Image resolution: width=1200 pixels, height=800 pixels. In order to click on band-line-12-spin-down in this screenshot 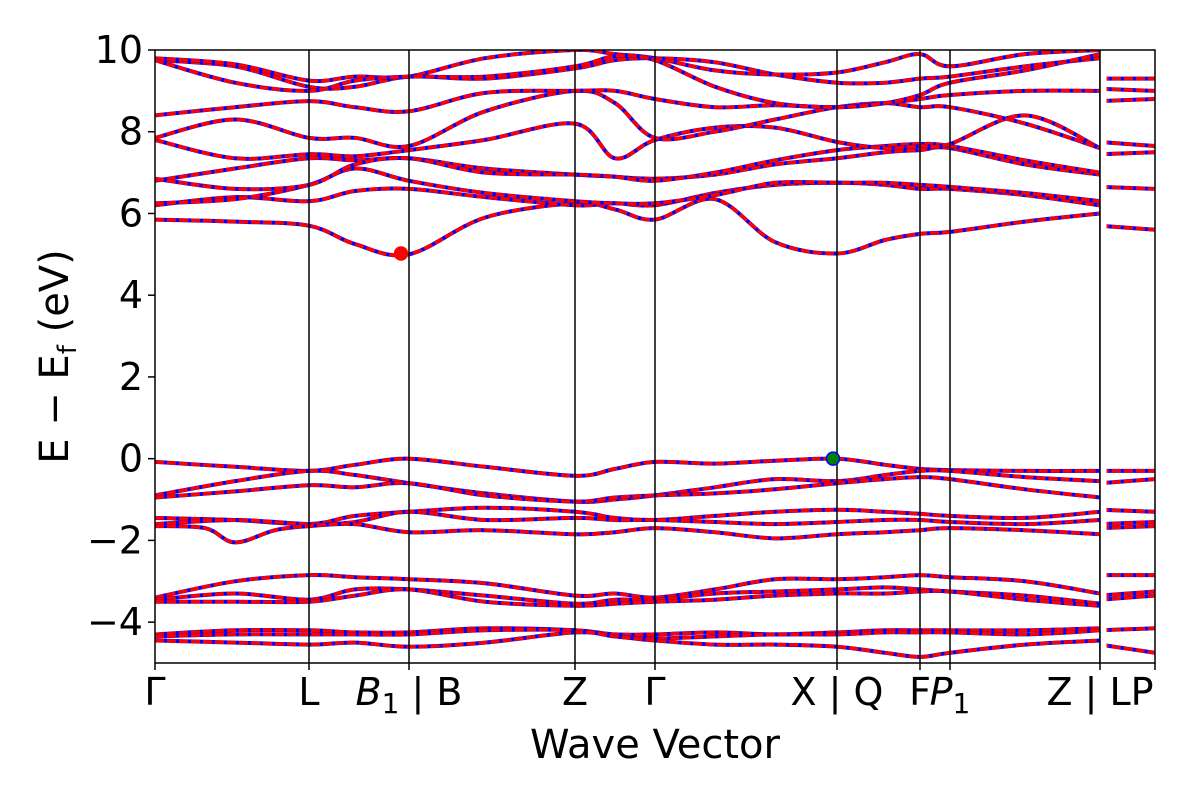, I will do `click(628, 227)`.